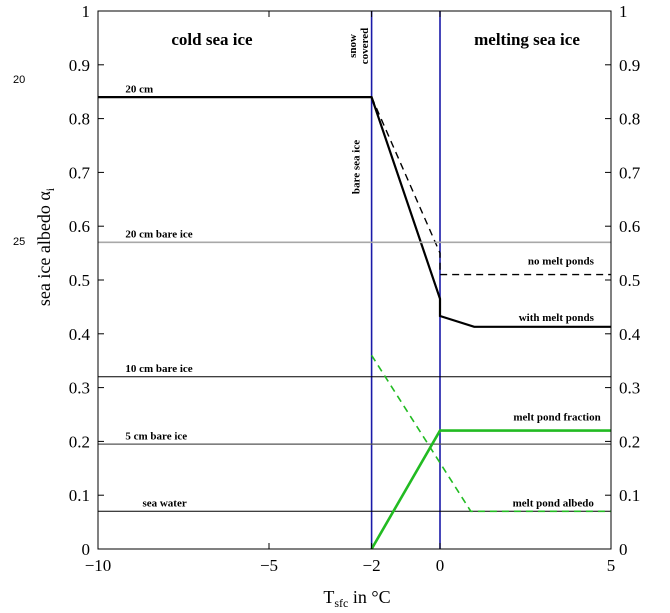 The image size is (670, 613). What do you see at coordinates (561, 262) in the screenshot?
I see `annotation-no-melt-ponds: no melt ponds` at bounding box center [561, 262].